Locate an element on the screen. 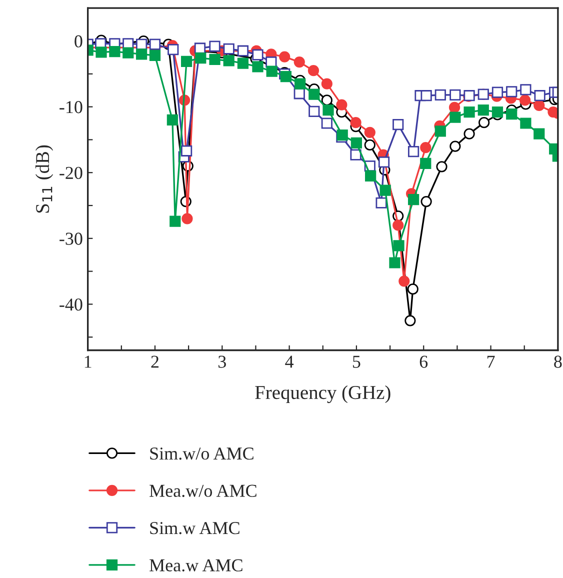  x-axis-title: Frequency (GHz) is located at coordinates (322, 394).